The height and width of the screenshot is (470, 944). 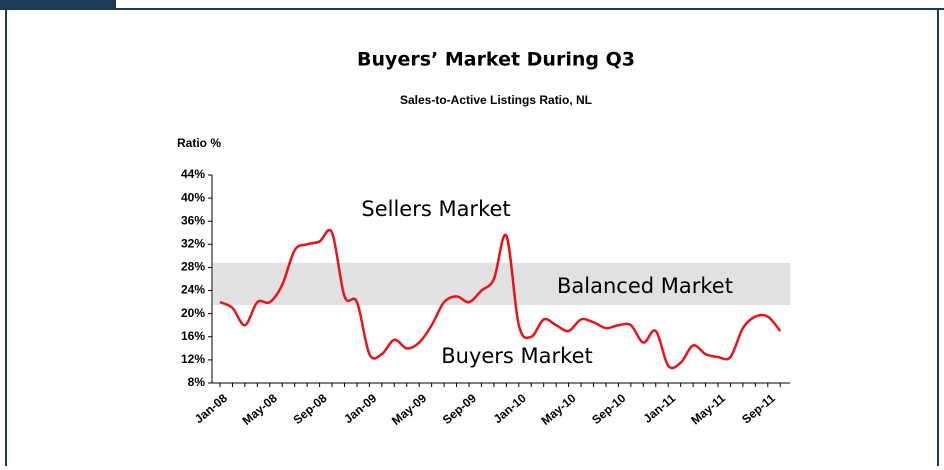 I want to click on x-tick-label: Jan-10, so click(x=510, y=408).